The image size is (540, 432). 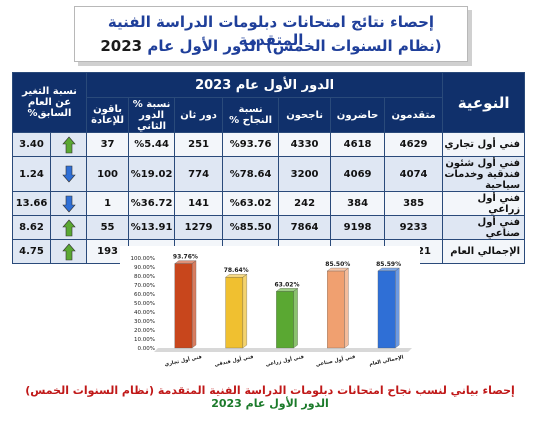 What do you see at coordinates (199, 203) in the screenshot?
I see `second-round-cell: 141` at bounding box center [199, 203].